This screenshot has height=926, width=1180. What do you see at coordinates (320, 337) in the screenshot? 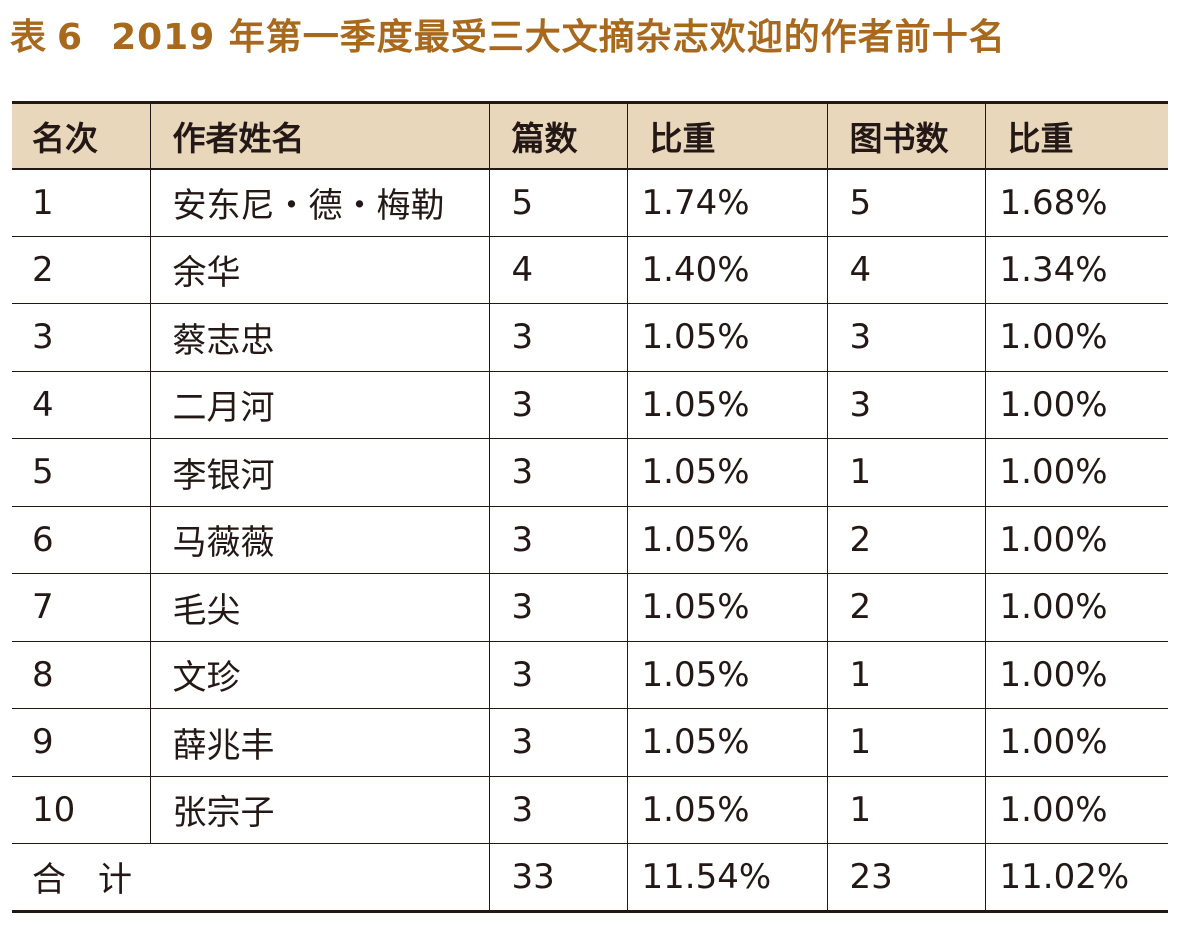
I see `cell-author-name: 蔡志忠` at bounding box center [320, 337].